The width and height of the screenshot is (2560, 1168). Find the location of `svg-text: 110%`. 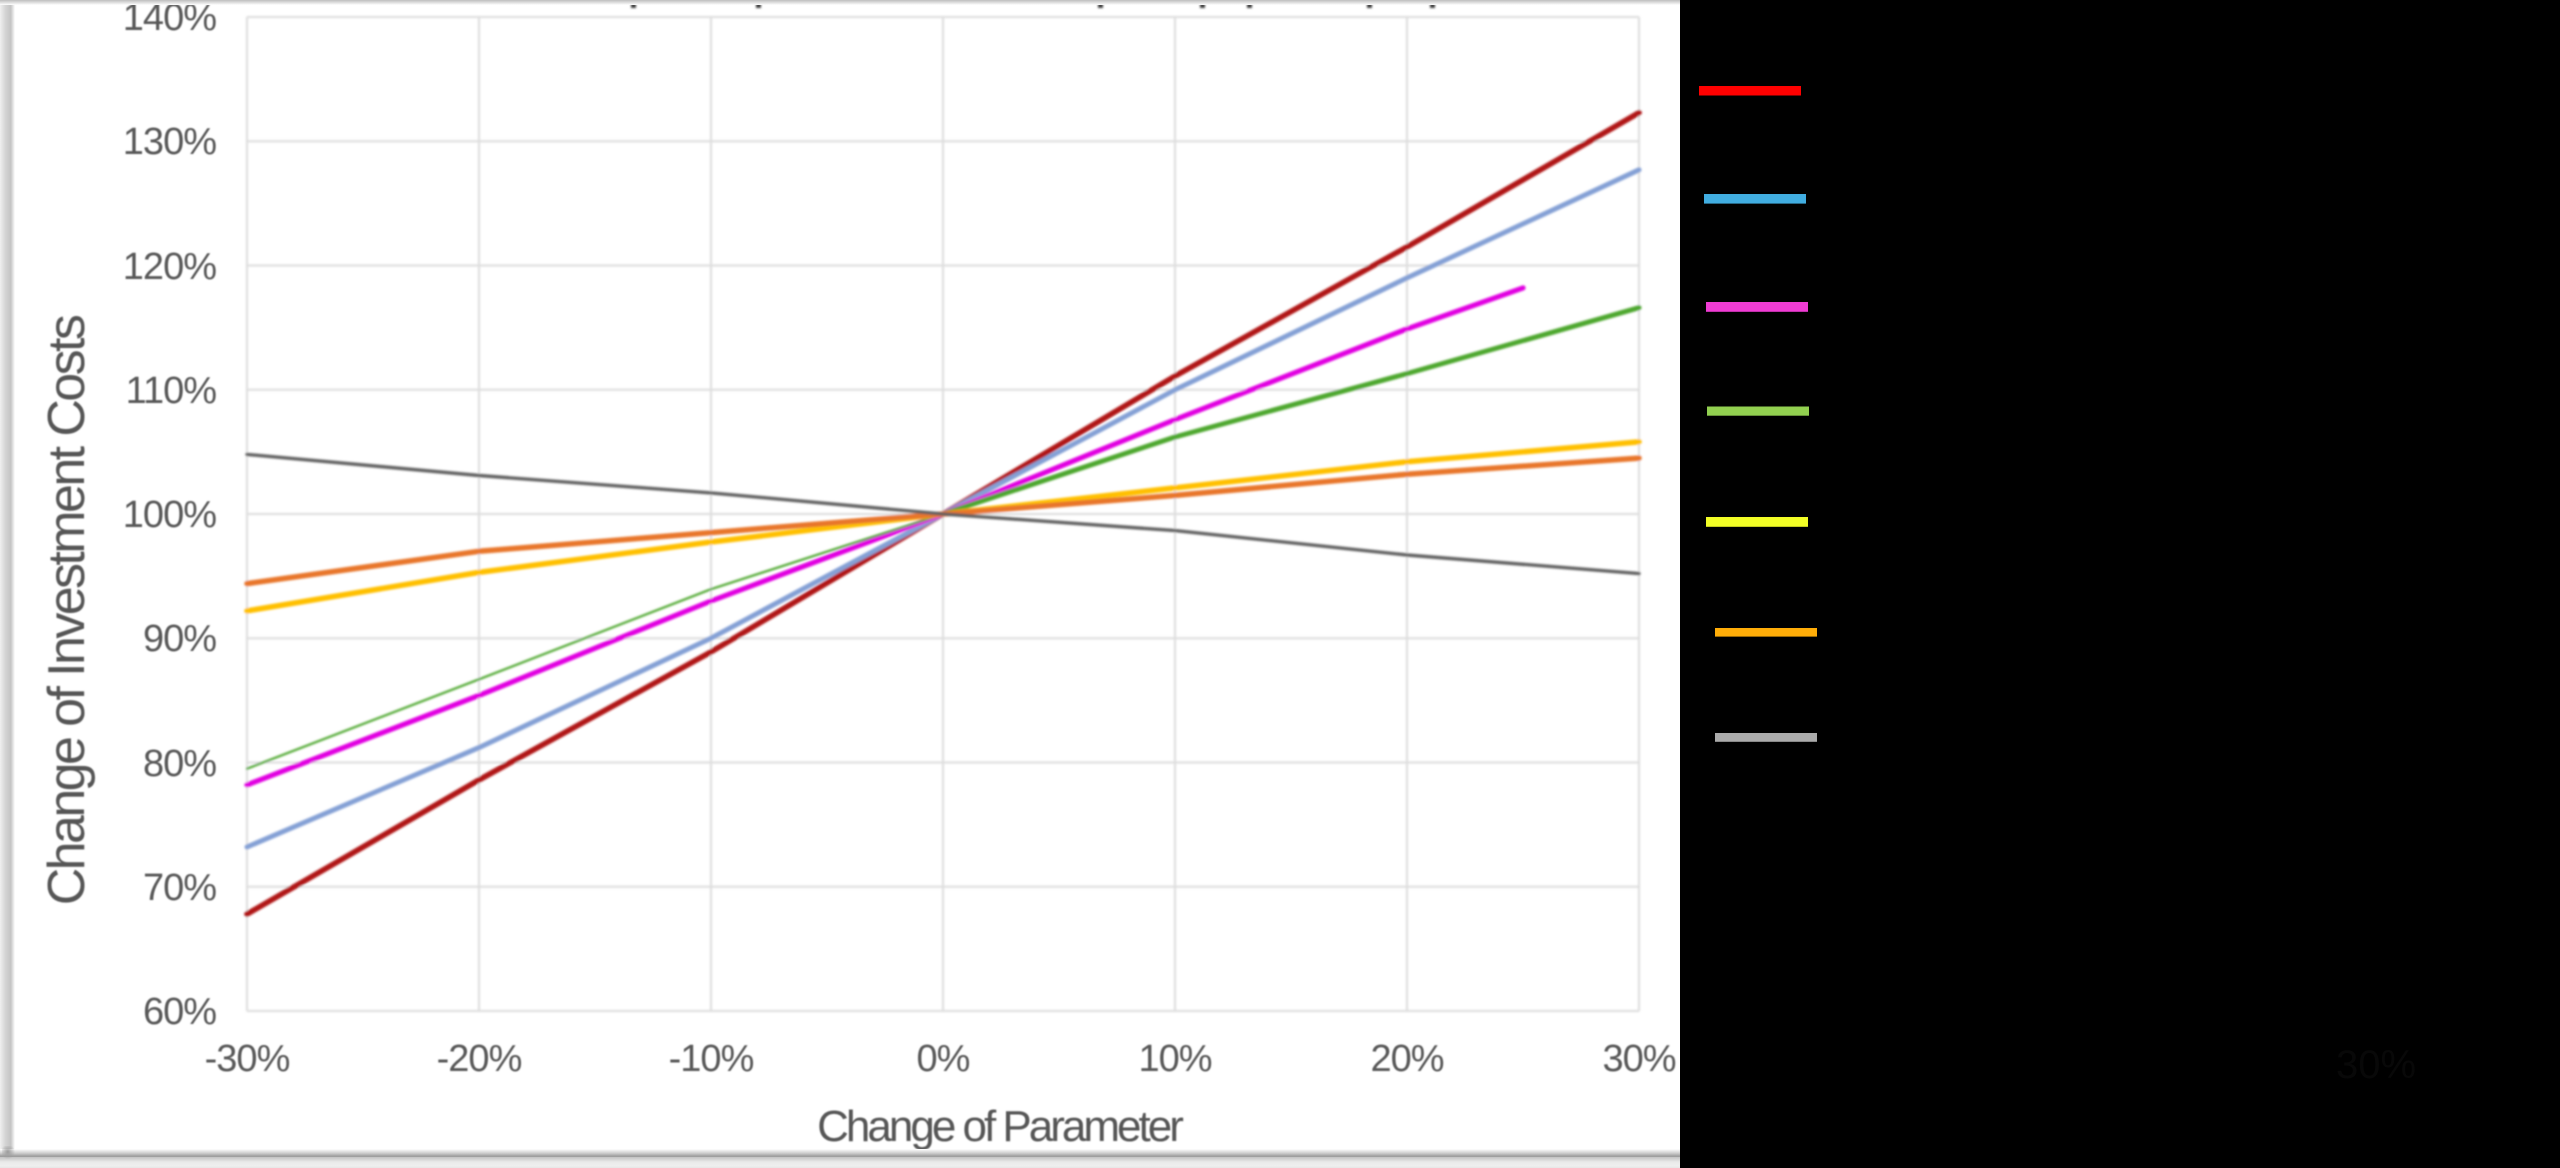

svg-text: 110% is located at coordinates (171, 391).